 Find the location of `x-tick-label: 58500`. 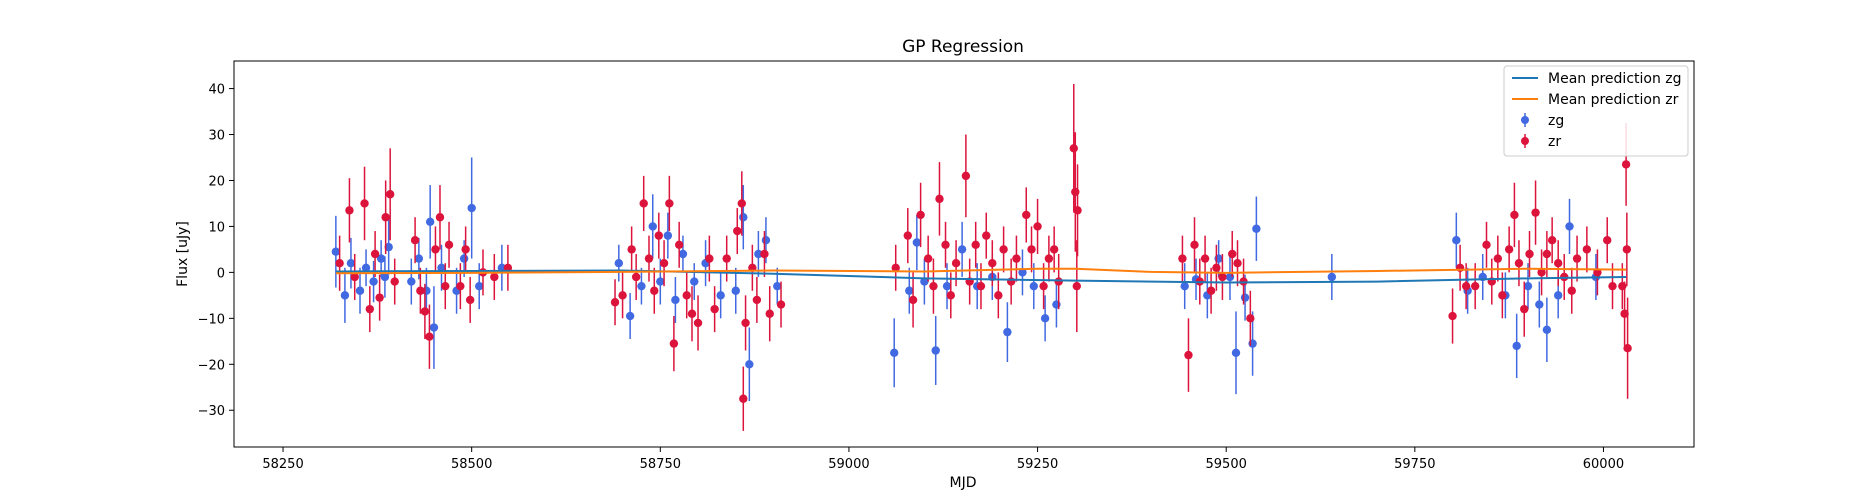

x-tick-label: 58500 is located at coordinates (471, 464).